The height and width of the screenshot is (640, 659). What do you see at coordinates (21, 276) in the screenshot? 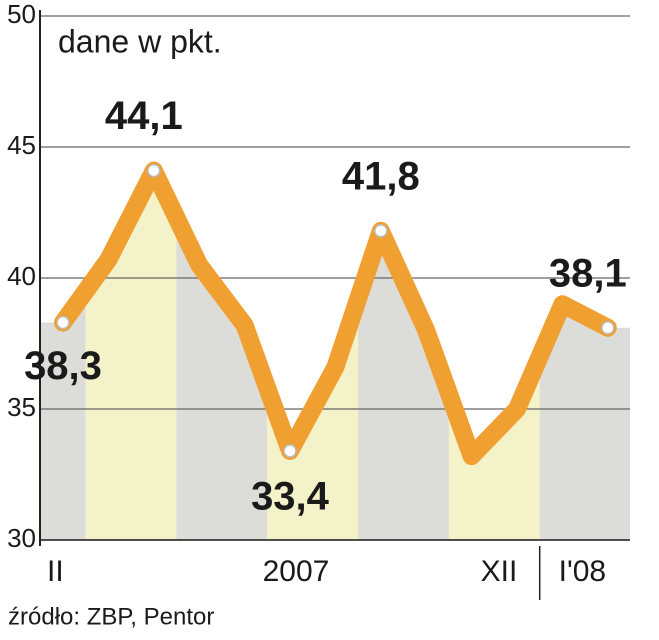
I see `y-tick-label: 40` at bounding box center [21, 276].